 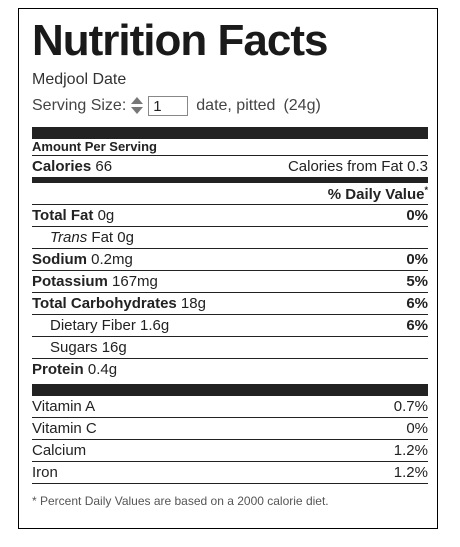 I want to click on calories-value: 66, so click(x=104, y=166).